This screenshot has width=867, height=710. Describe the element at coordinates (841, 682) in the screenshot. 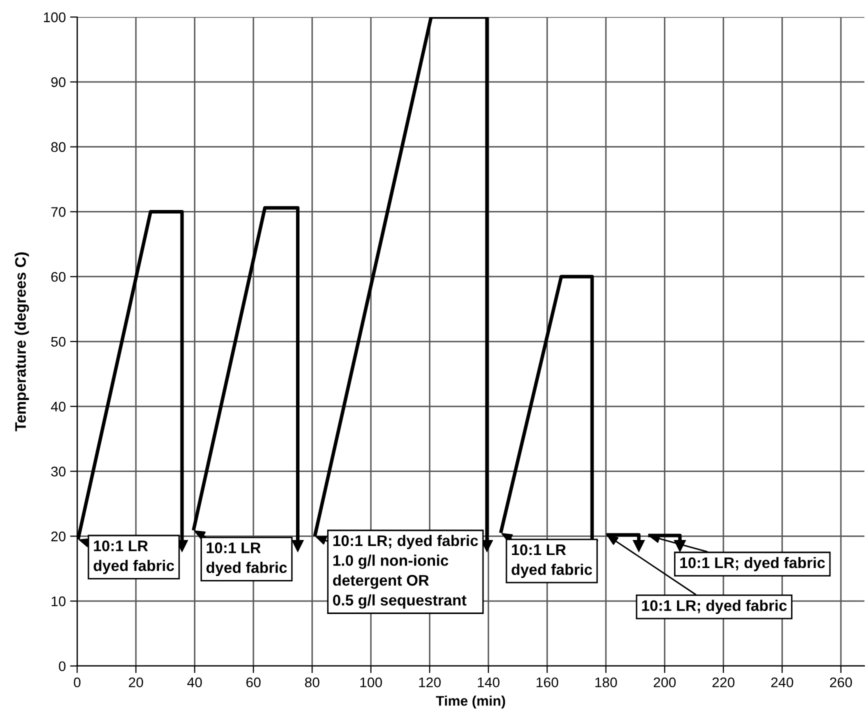

I see `x-tick-label: 260` at that location.